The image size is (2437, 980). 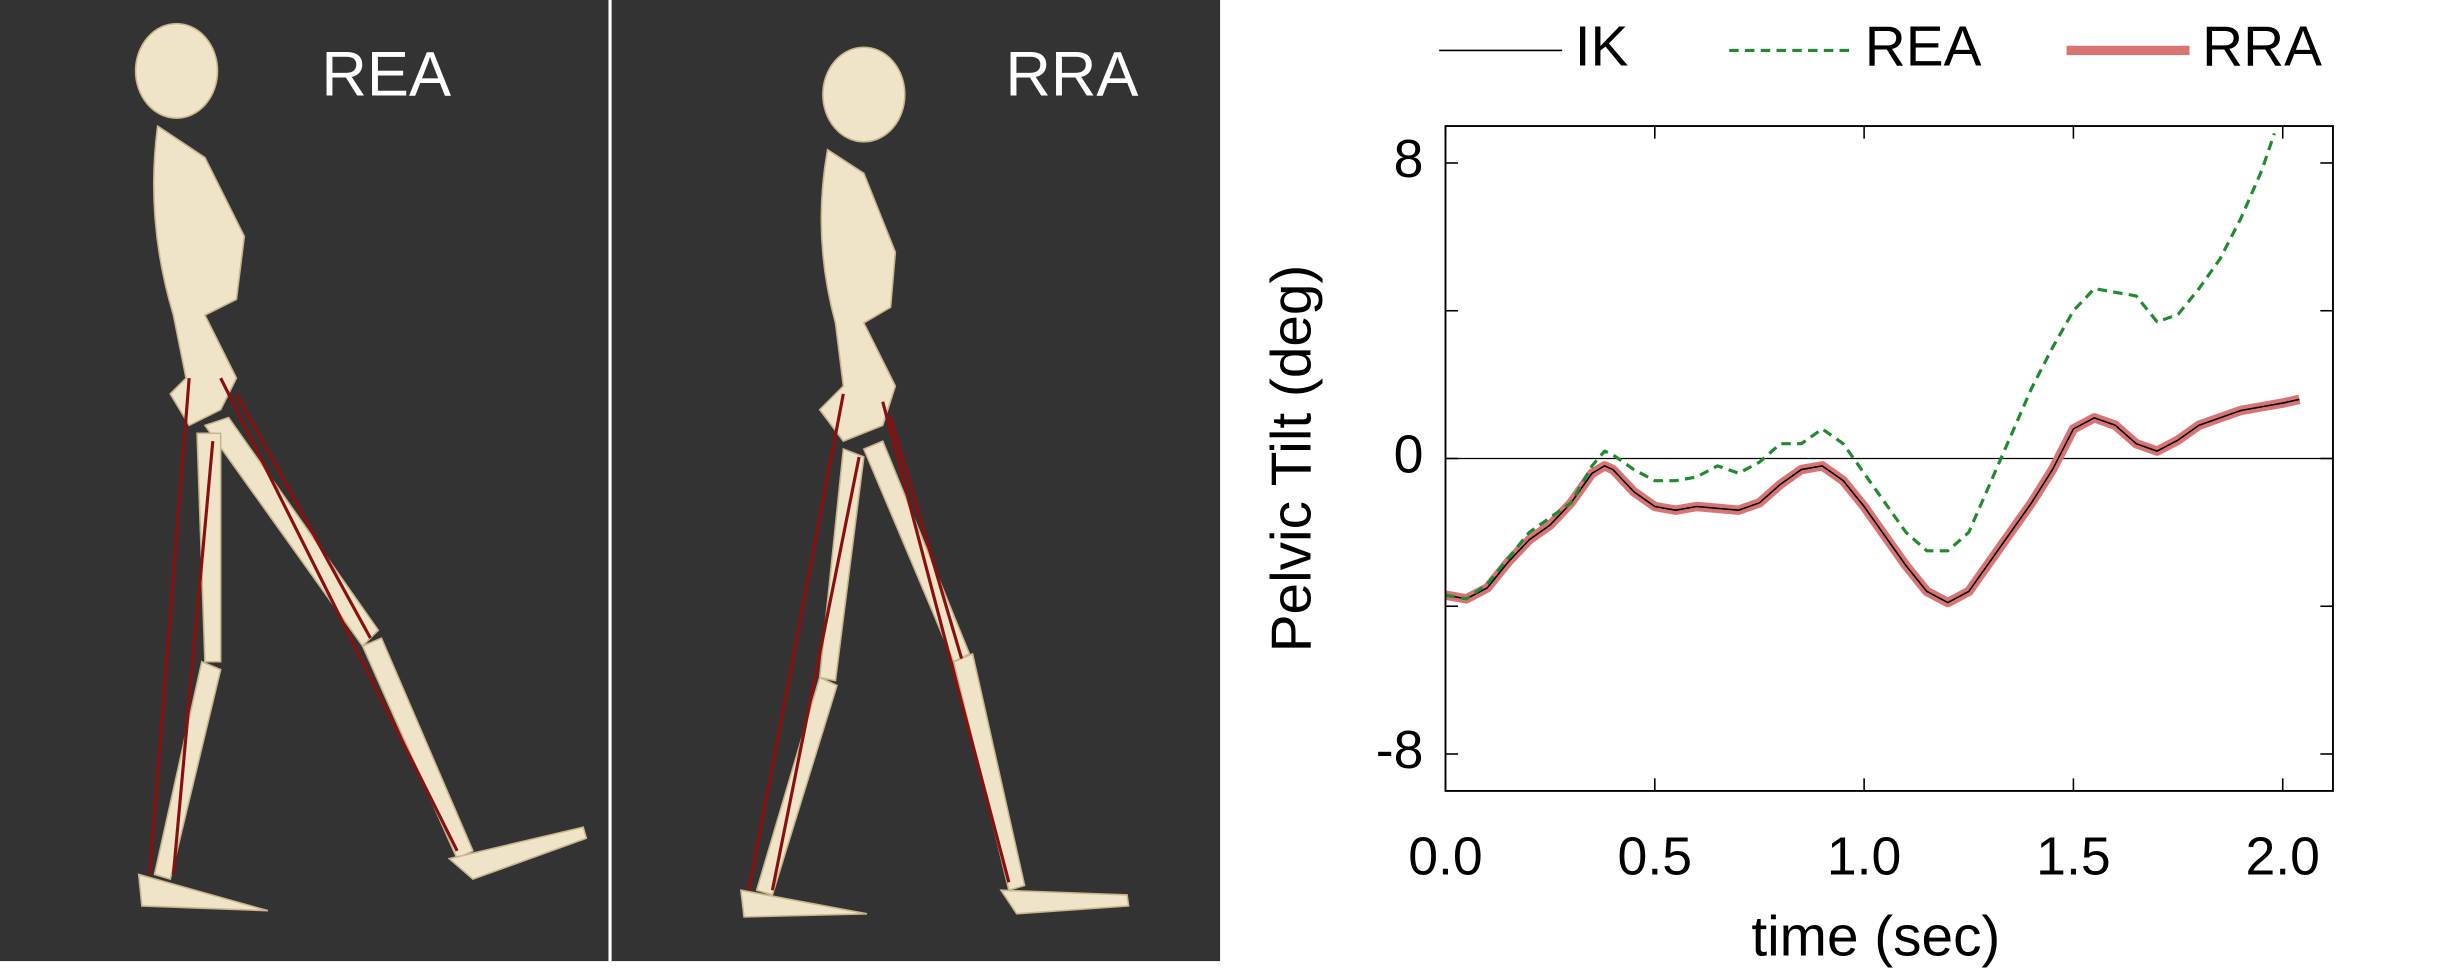 What do you see at coordinates (1655, 856) in the screenshot?
I see `x-tick-label: 0.5` at bounding box center [1655, 856].